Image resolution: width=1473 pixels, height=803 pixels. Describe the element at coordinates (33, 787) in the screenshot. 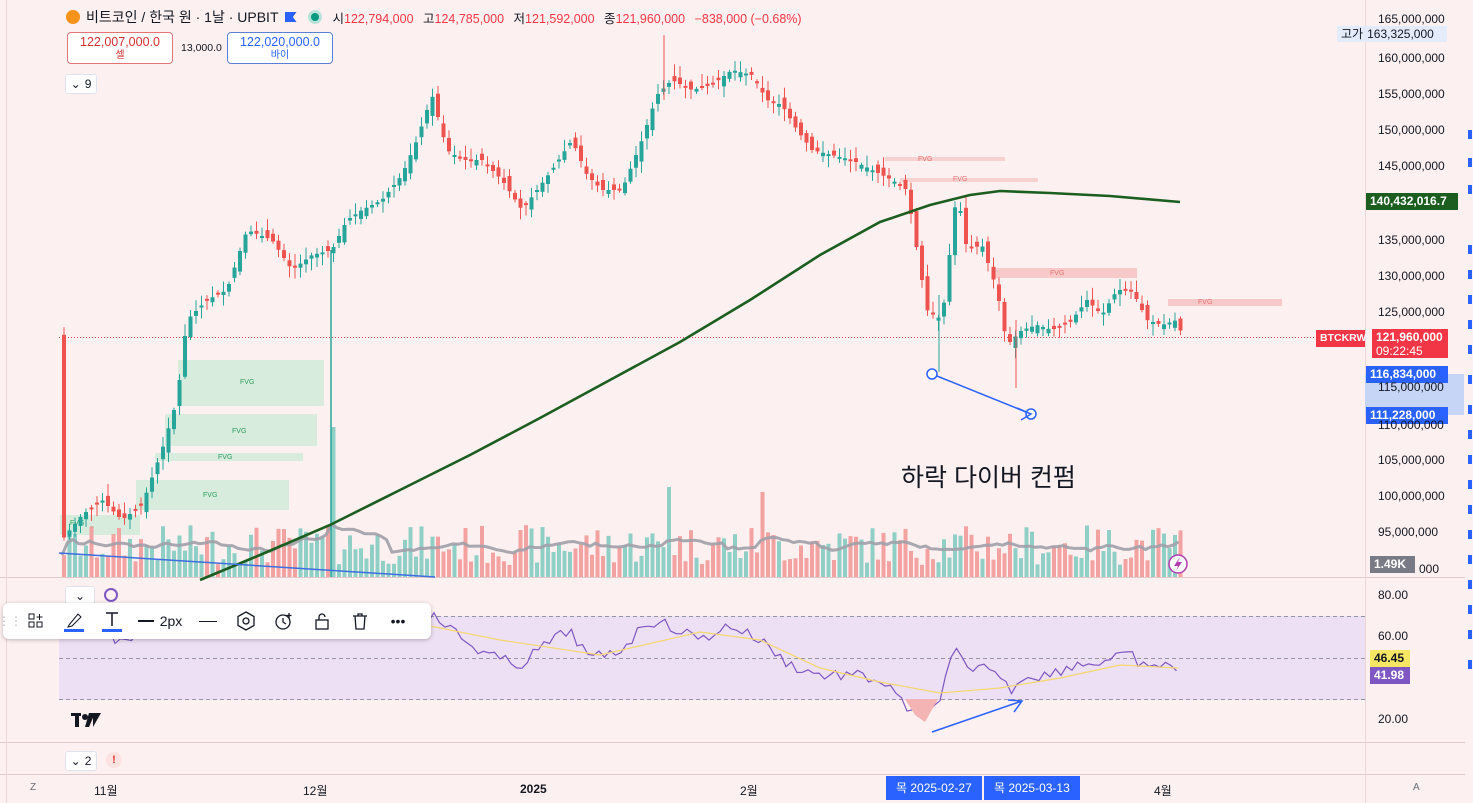

I see `reset-scale-button: Z` at that location.